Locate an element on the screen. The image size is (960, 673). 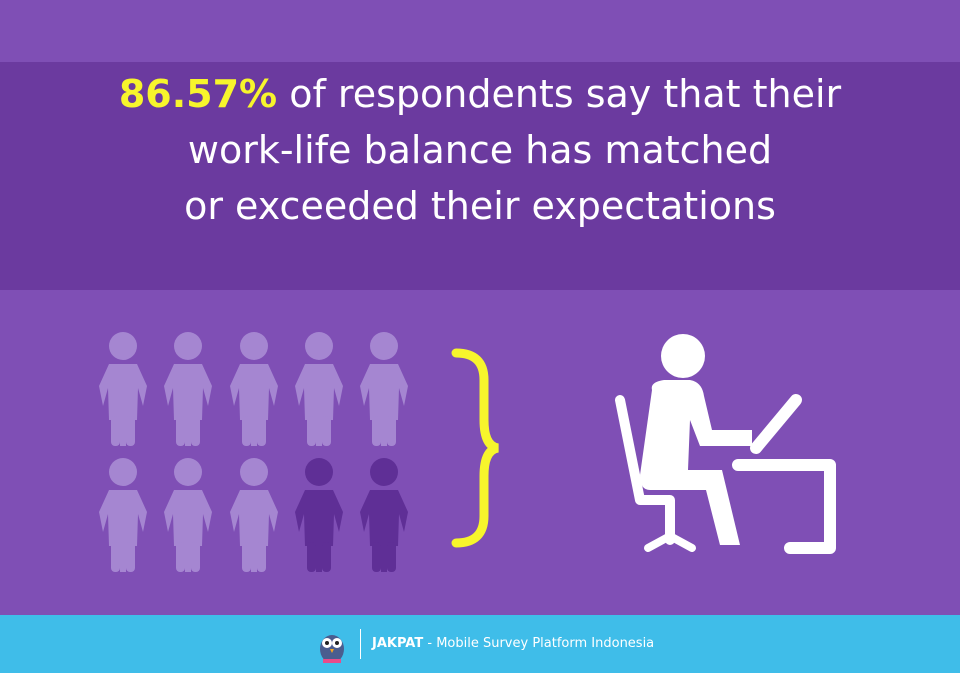
tagline: - Mobile Survey Platform Indonesia is located at coordinates (541, 643).